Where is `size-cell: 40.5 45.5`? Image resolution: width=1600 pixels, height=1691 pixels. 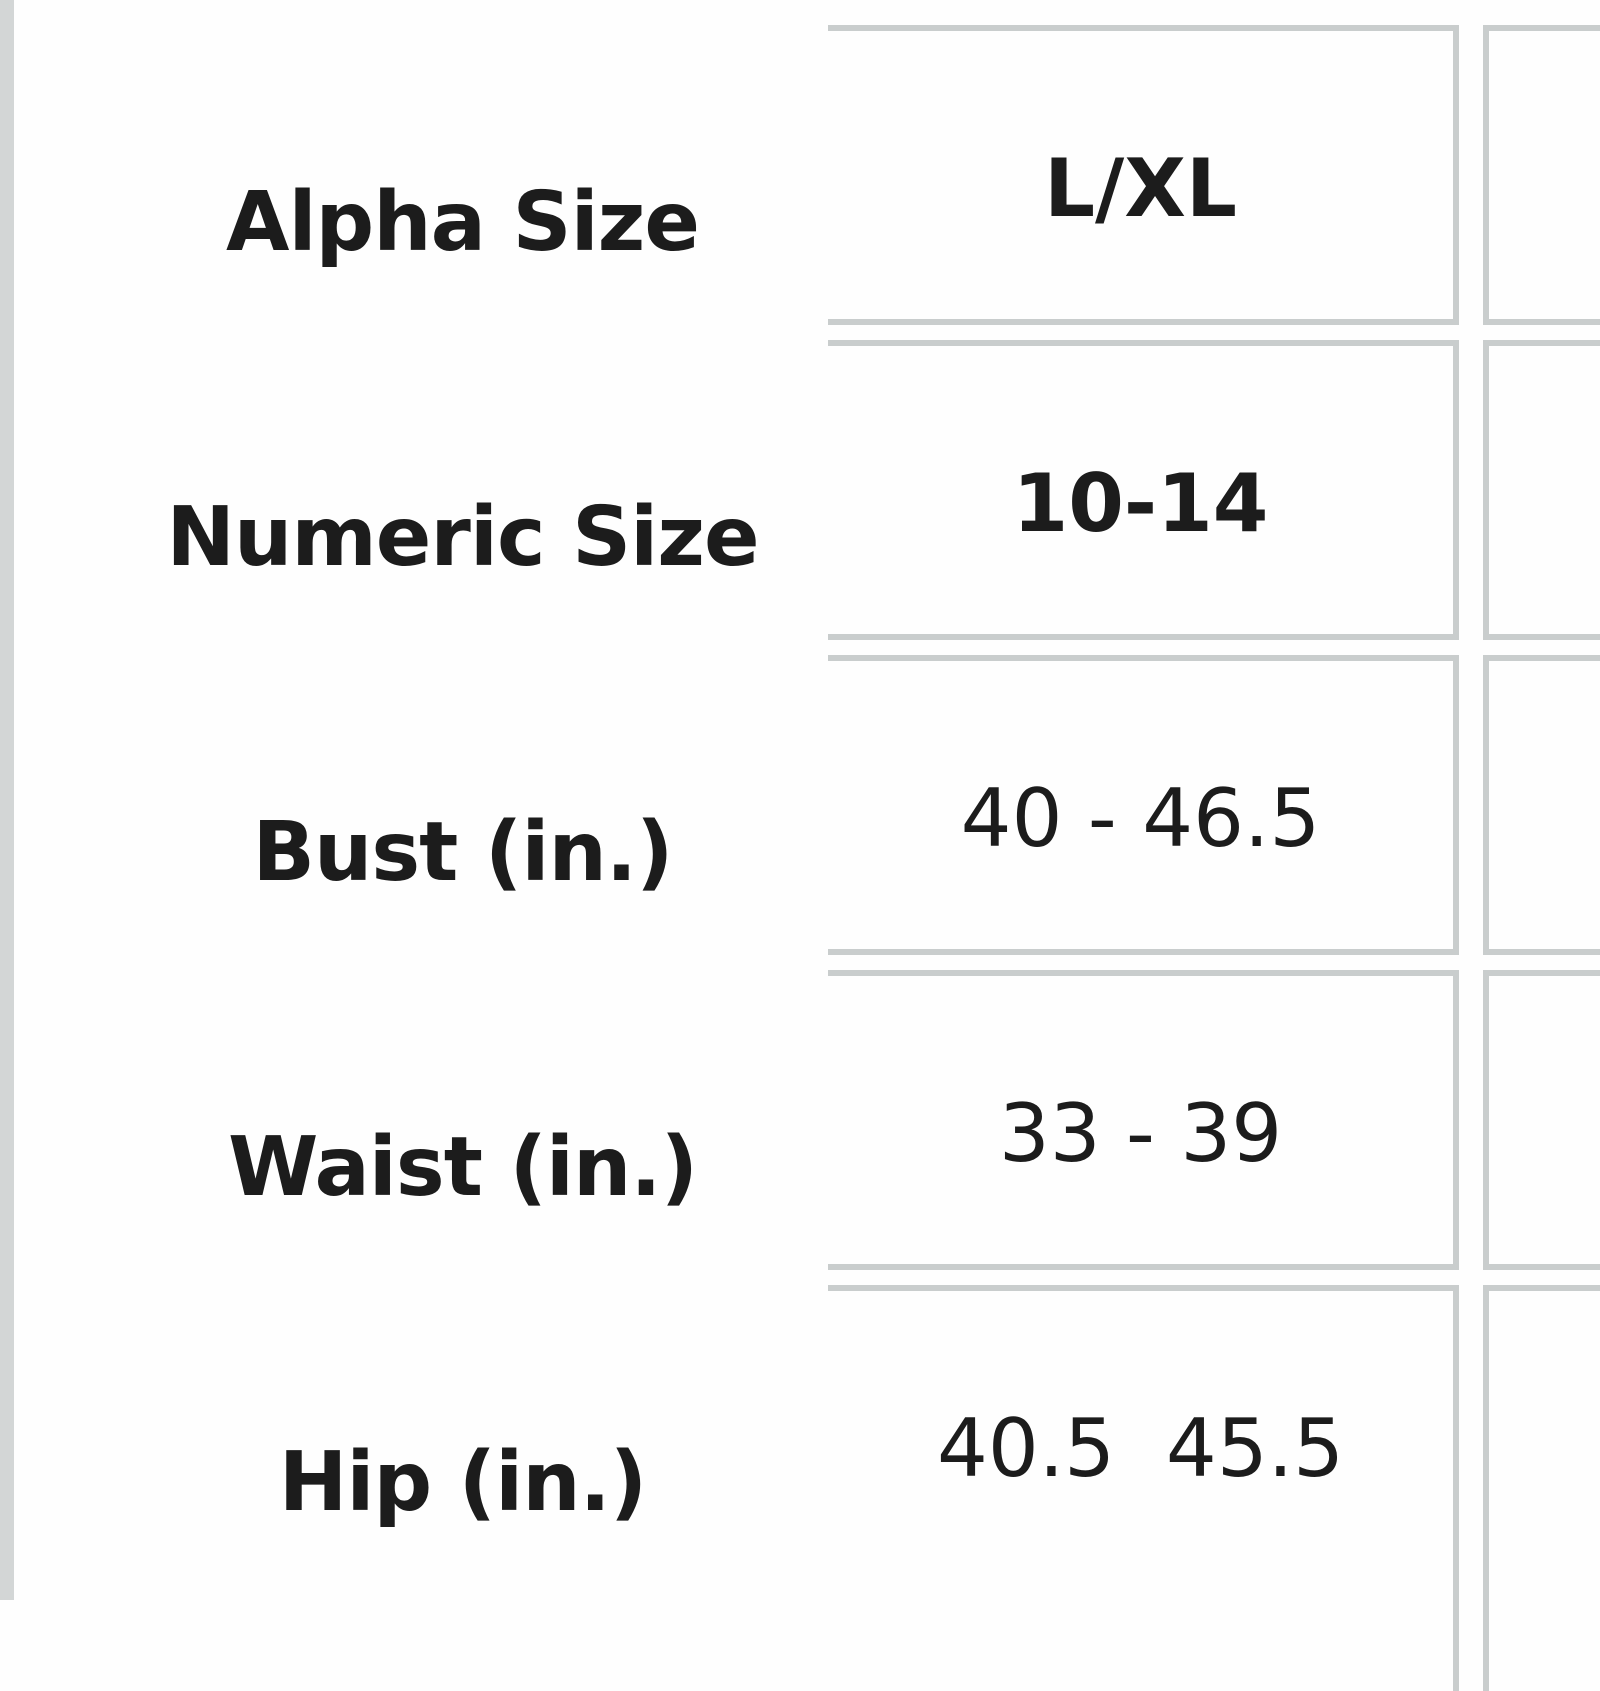 size-cell: 40.5 45.5 is located at coordinates (1143, 1488).